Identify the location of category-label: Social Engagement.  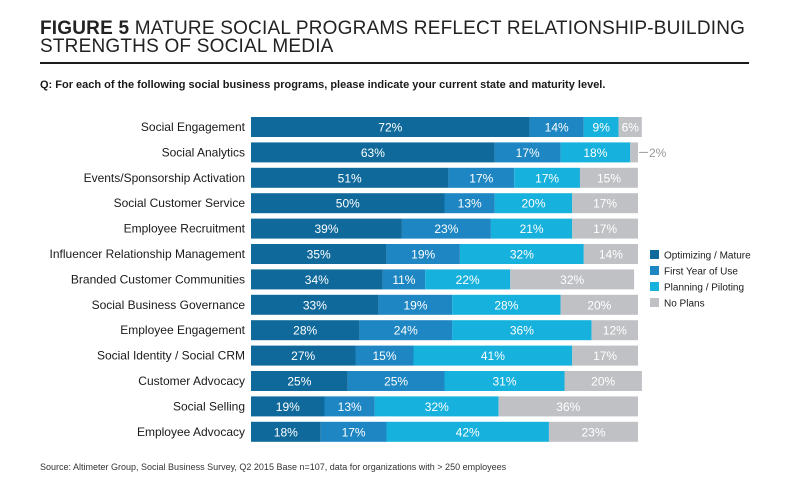
(193, 127).